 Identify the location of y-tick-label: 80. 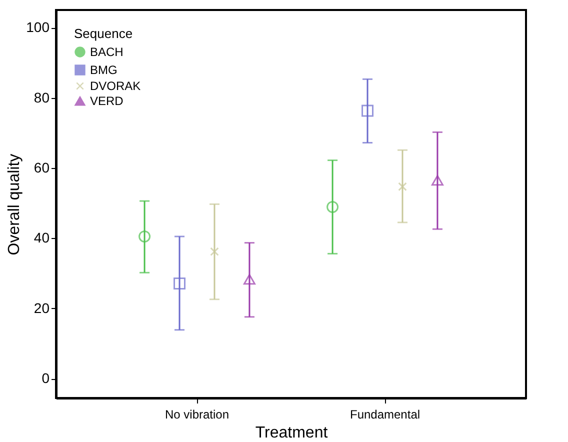
(42, 97).